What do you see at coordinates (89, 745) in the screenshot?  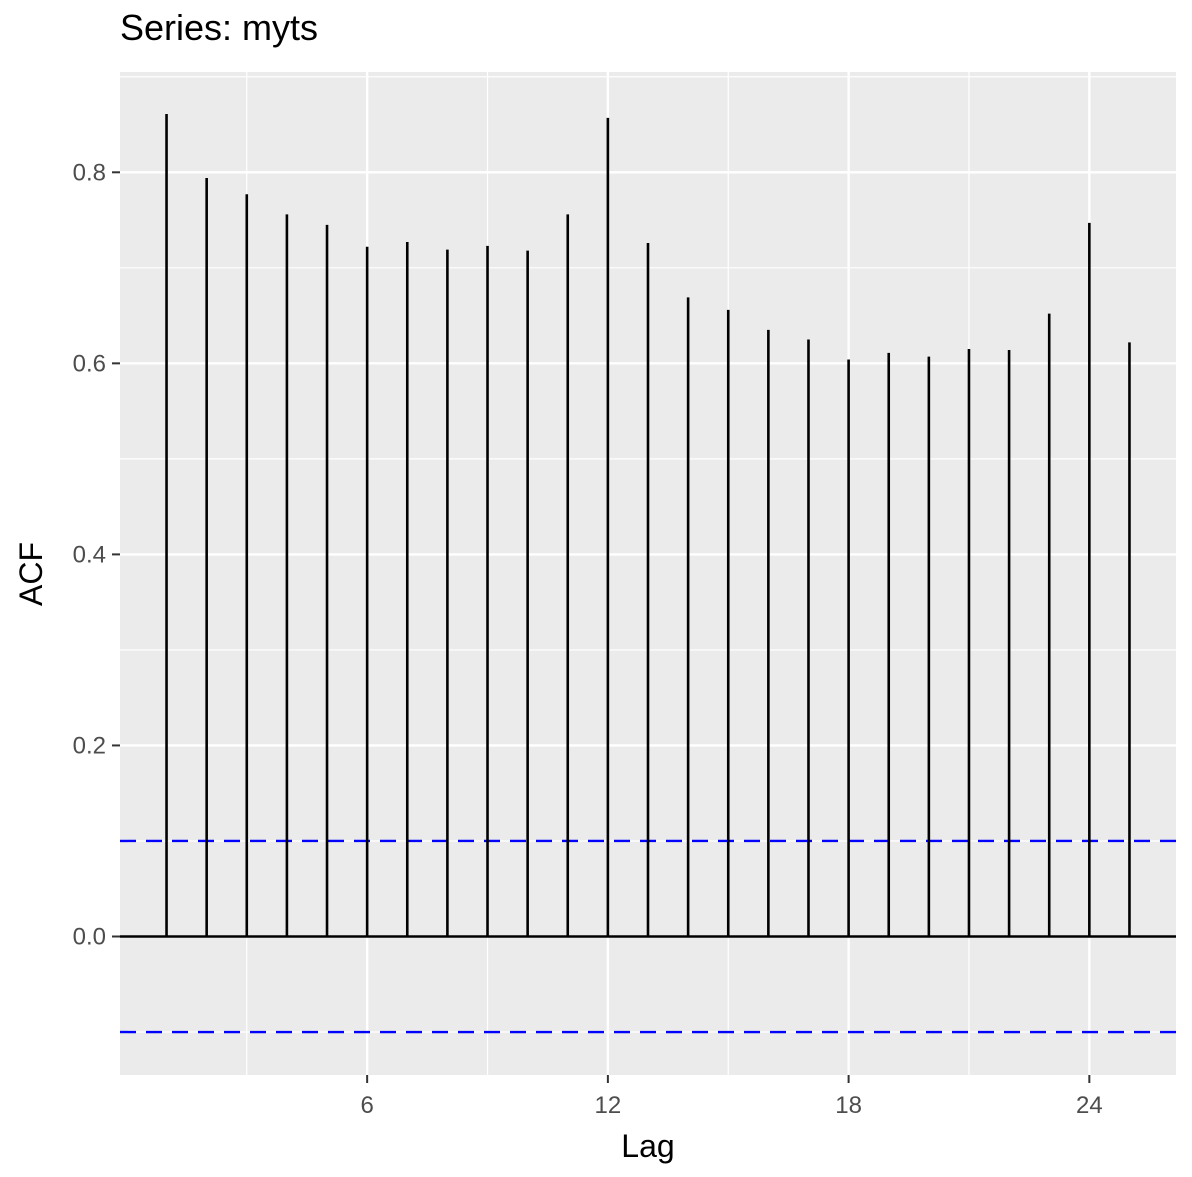 I see `y-tick-label: 0.2` at bounding box center [89, 745].